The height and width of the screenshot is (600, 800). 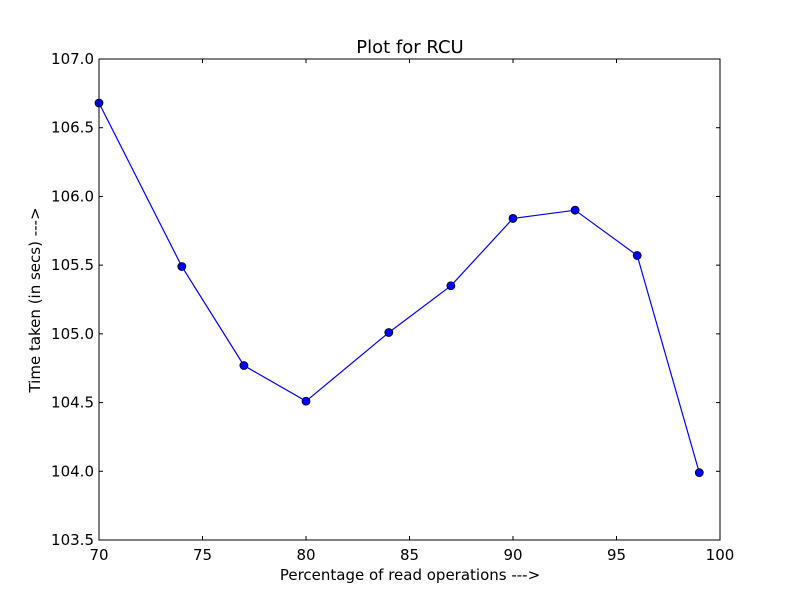 What do you see at coordinates (305, 555) in the screenshot?
I see `x-tick-label: 80` at bounding box center [305, 555].